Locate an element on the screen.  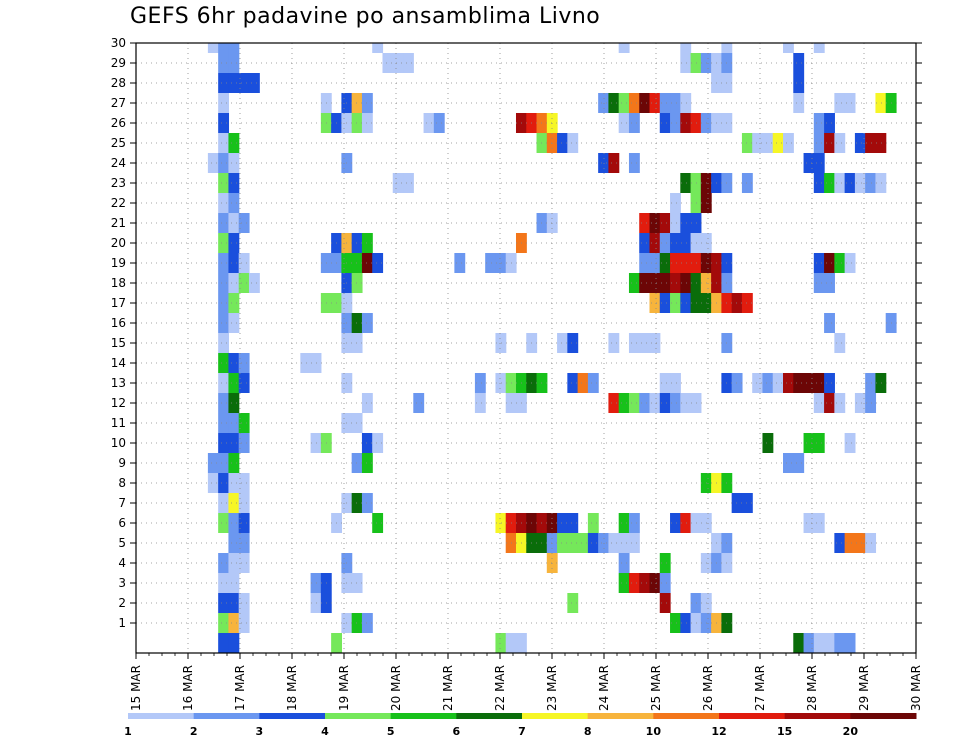
colorbar-label: 7 is located at coordinates (522, 731).